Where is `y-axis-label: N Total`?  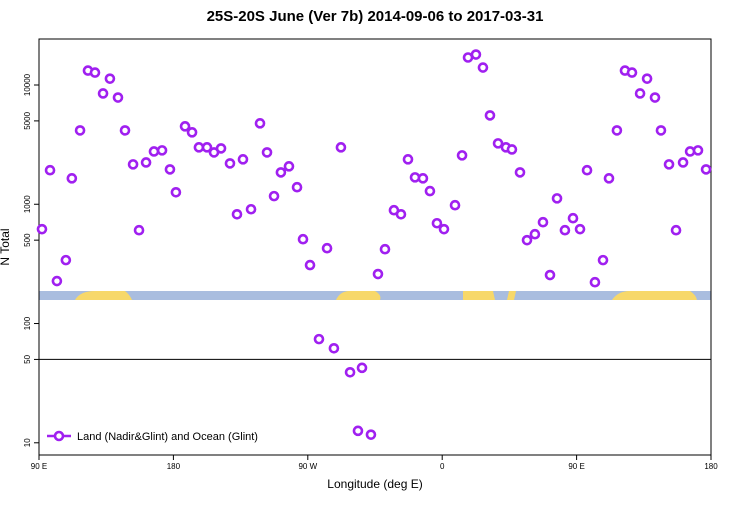 y-axis-label: N Total is located at coordinates (6, 246).